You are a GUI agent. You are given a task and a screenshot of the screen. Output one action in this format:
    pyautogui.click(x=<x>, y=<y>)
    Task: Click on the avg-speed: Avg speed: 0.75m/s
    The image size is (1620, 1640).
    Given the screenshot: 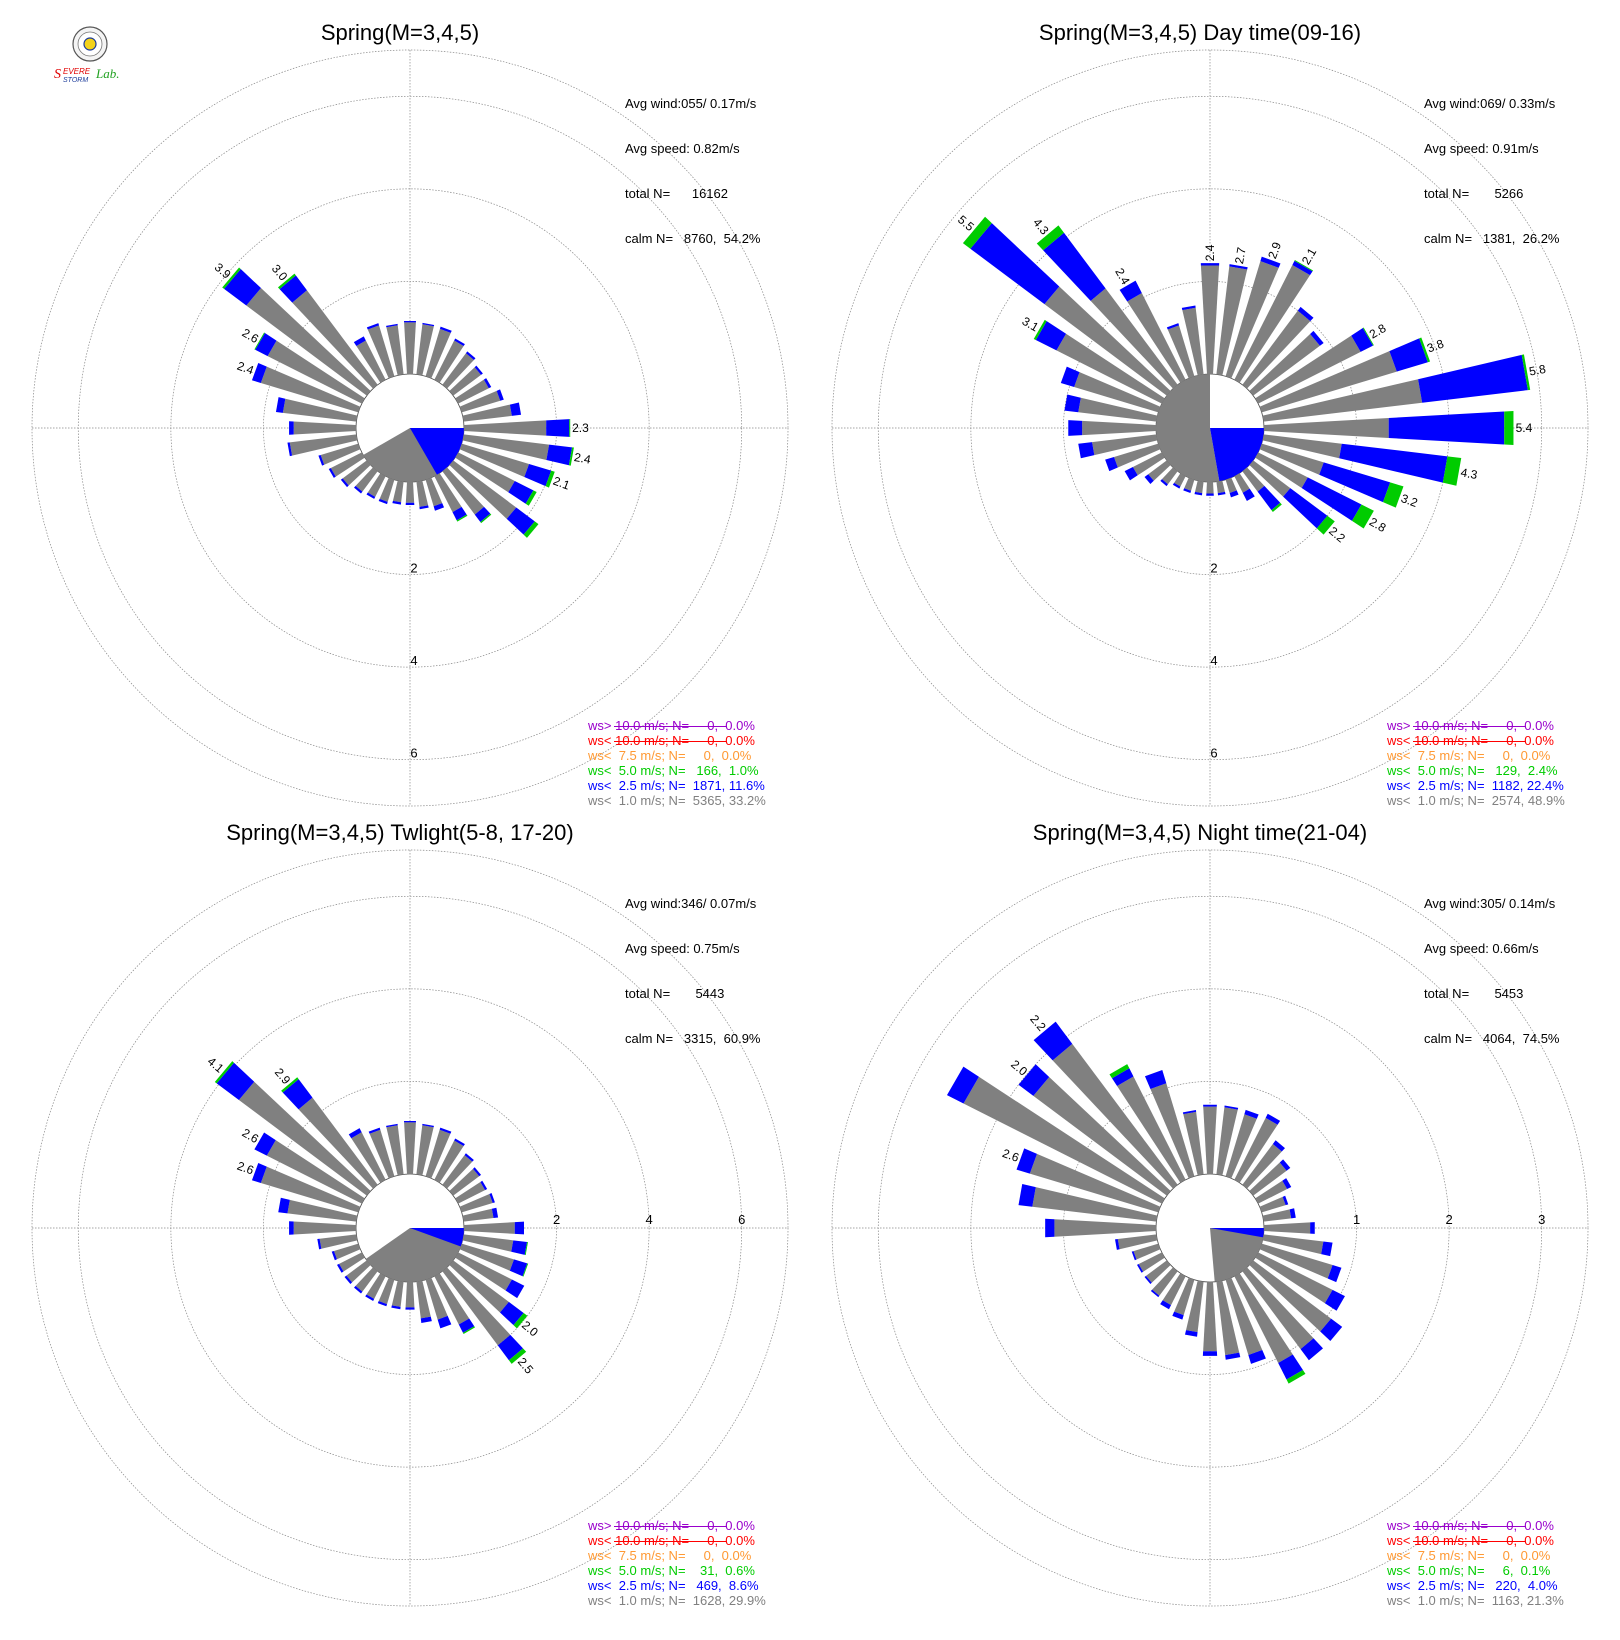 What is the action you would take?
    pyautogui.click(x=682, y=948)
    